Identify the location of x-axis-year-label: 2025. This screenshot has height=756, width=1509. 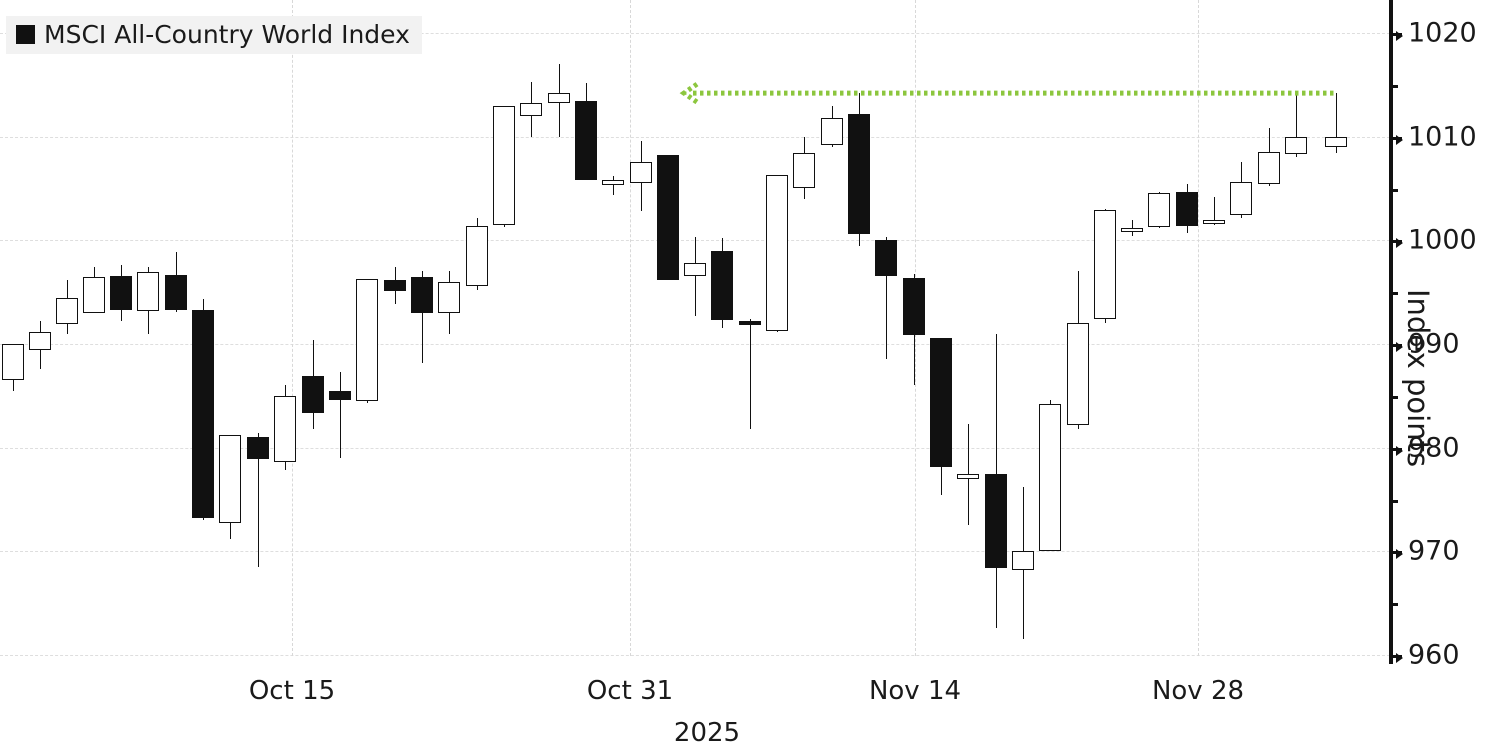
(707, 733).